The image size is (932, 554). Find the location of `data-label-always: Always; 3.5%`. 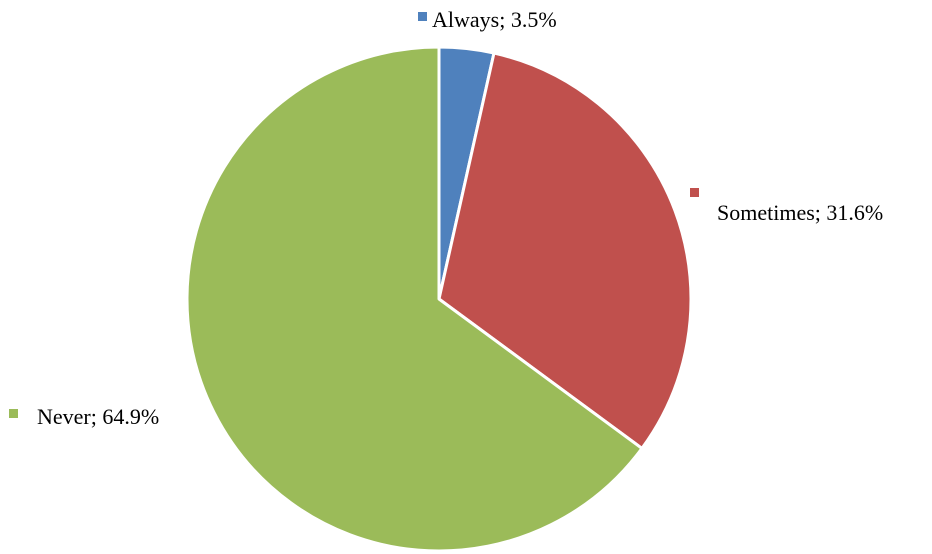

data-label-always: Always; 3.5% is located at coordinates (494, 19).